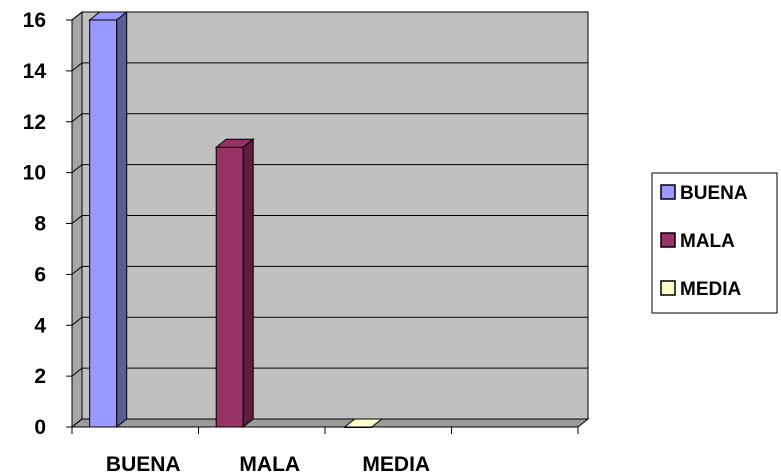 The height and width of the screenshot is (475, 781). Describe the element at coordinates (40, 376) in the screenshot. I see `y-tick-label: 2` at that location.